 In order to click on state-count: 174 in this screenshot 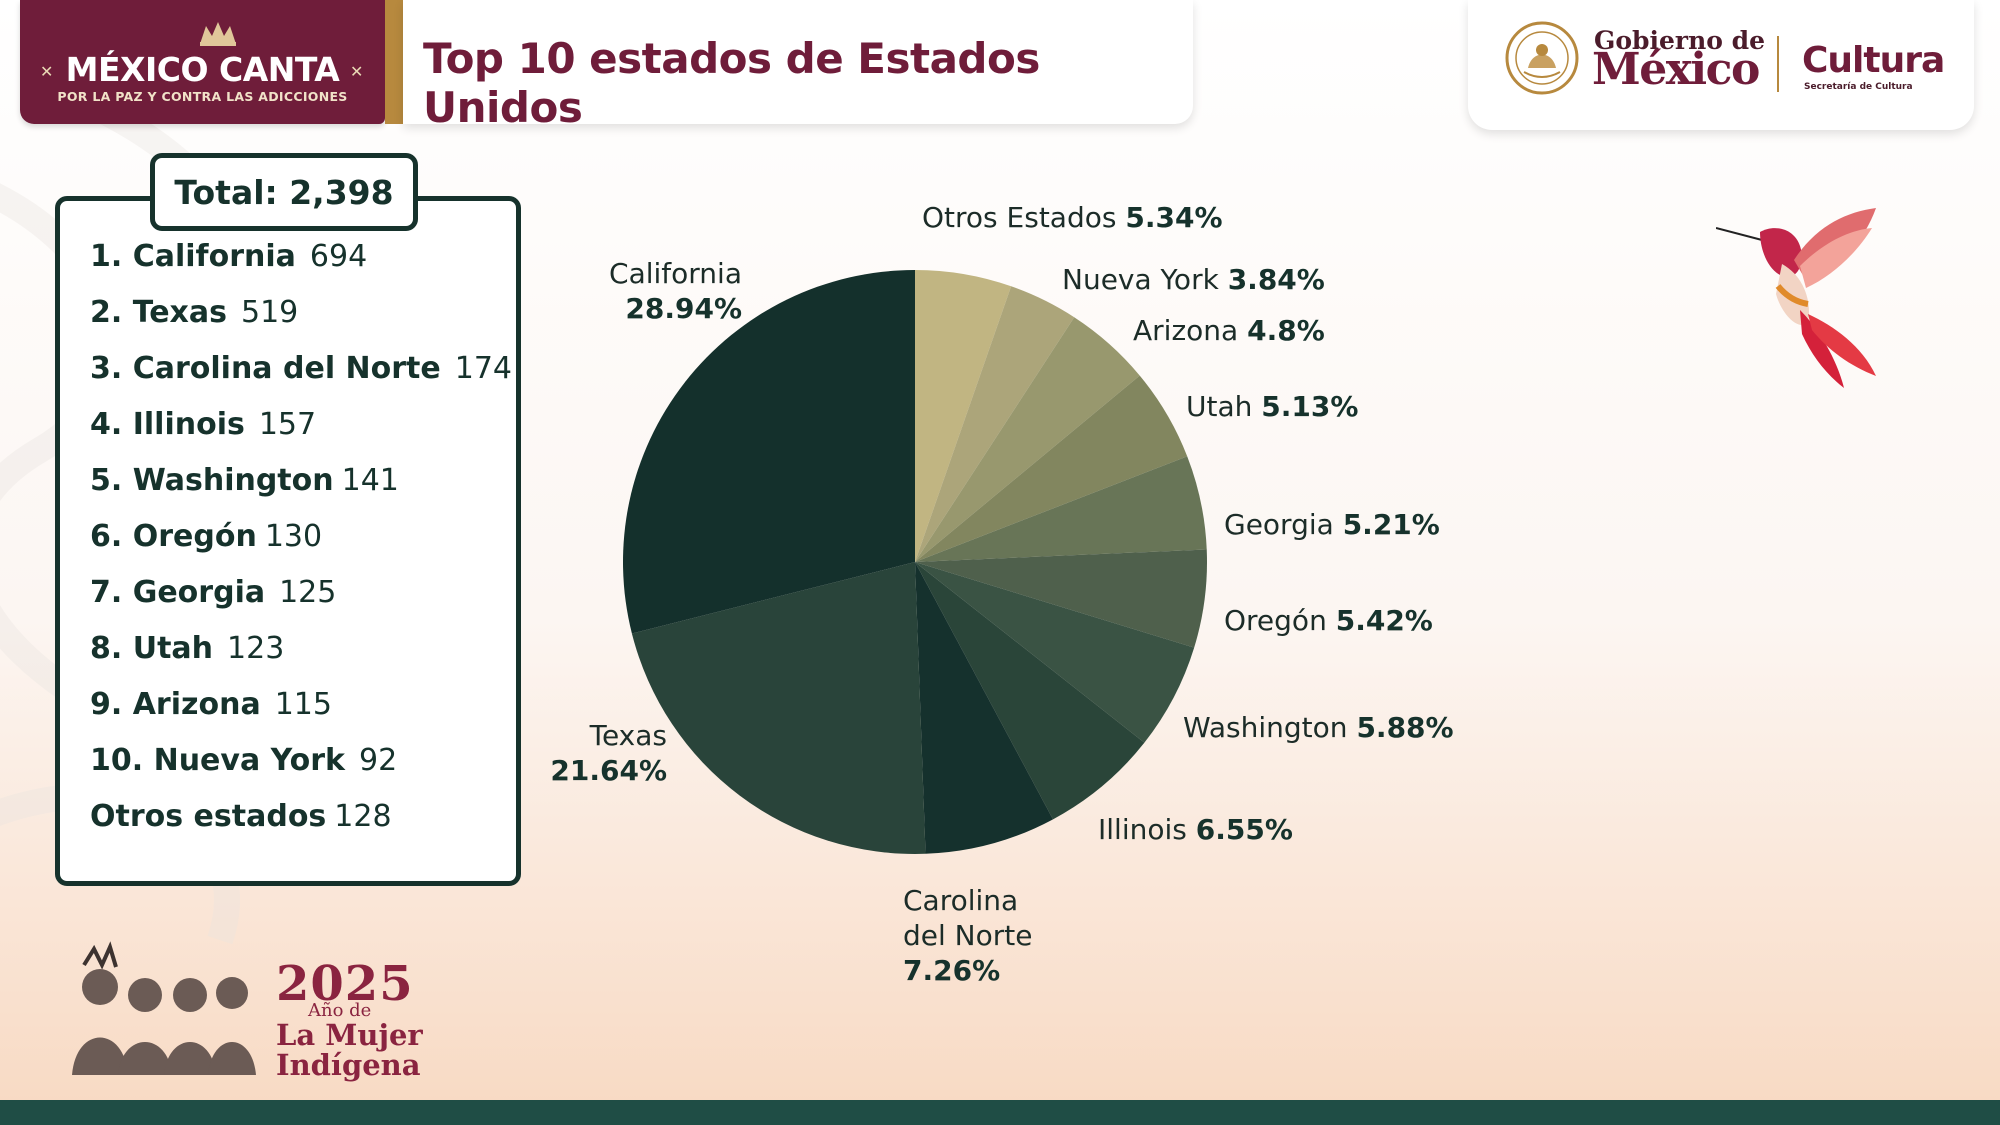, I will do `click(483, 368)`.